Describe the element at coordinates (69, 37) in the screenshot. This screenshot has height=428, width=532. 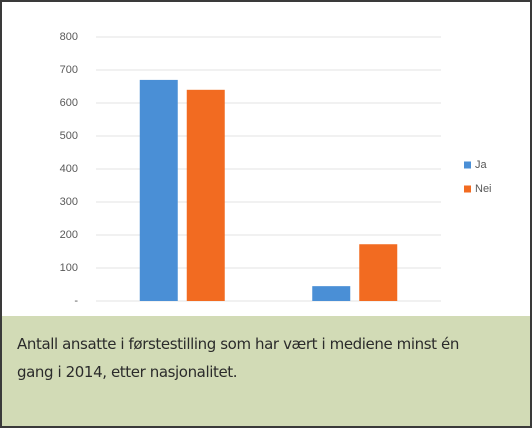
I see `y-tick-label: 800` at that location.